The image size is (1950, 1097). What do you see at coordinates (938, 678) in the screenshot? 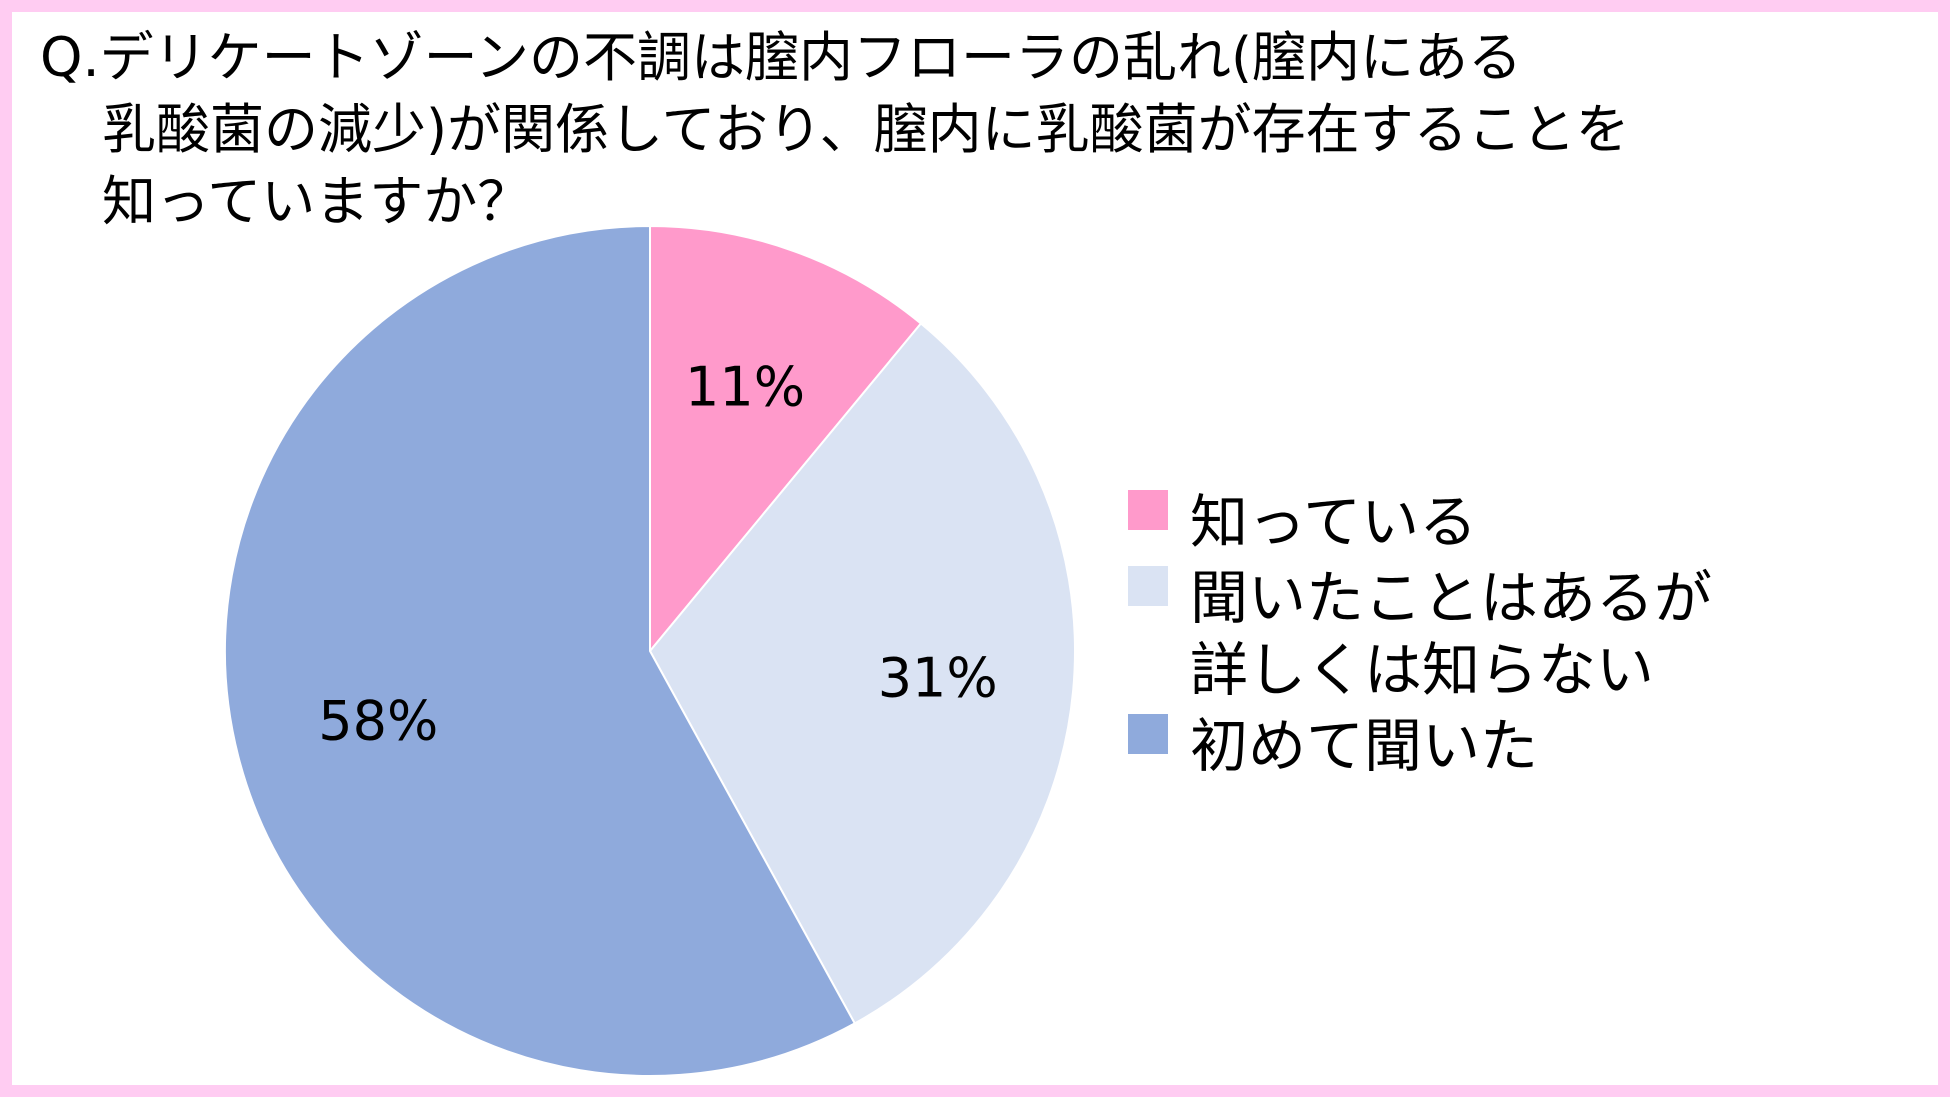
I see `data-label-heard-but-unfamiliar: 31%` at bounding box center [938, 678].